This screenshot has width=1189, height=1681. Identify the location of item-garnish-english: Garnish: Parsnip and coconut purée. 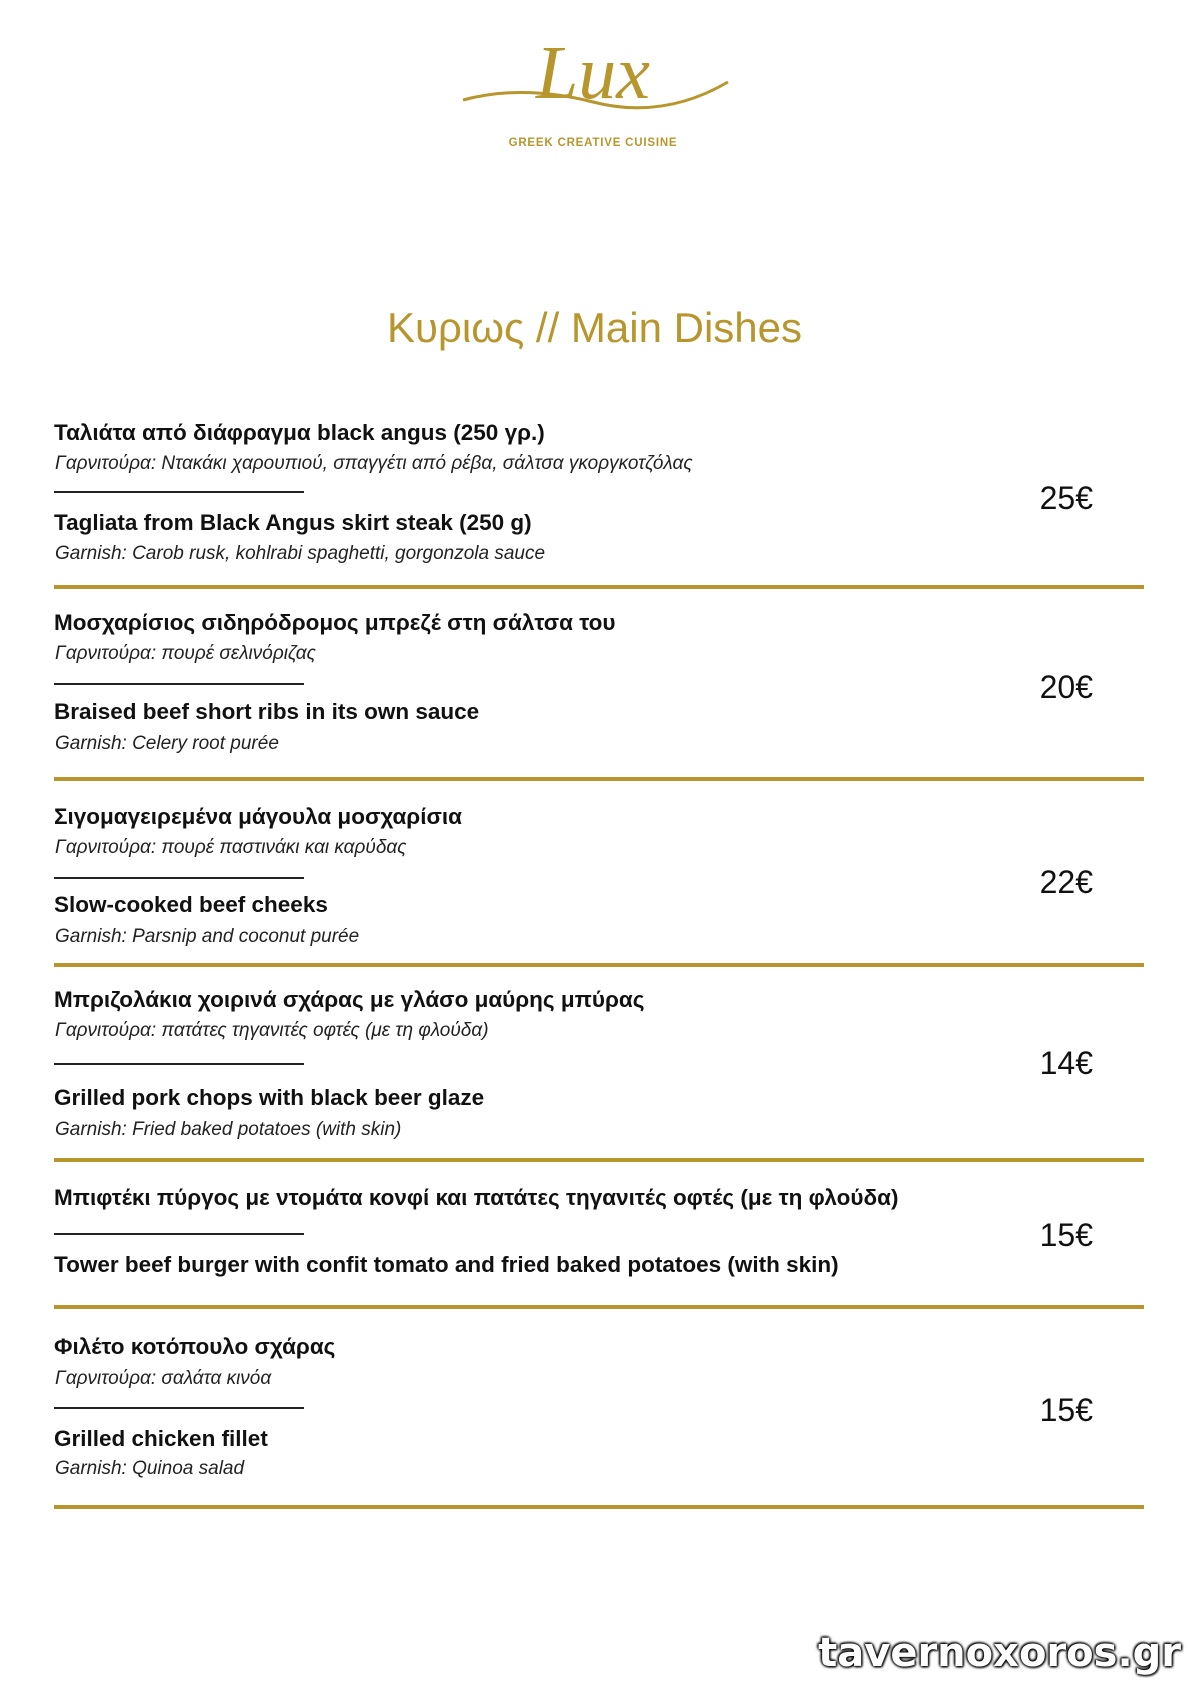
(207, 936).